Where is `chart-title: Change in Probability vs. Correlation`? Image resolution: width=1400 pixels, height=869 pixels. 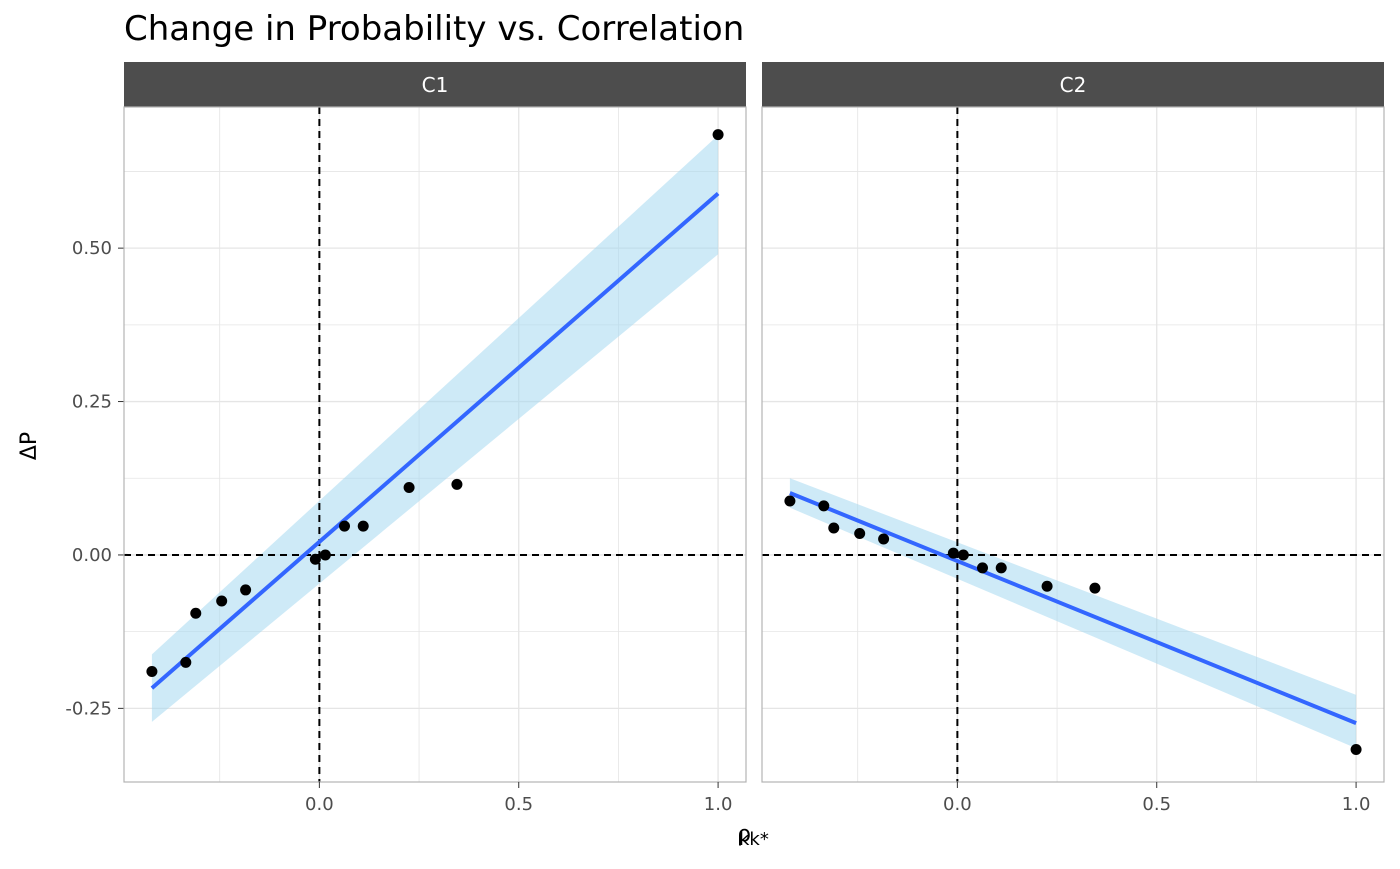
chart-title: Change in Probability vs. Correlation is located at coordinates (434, 29).